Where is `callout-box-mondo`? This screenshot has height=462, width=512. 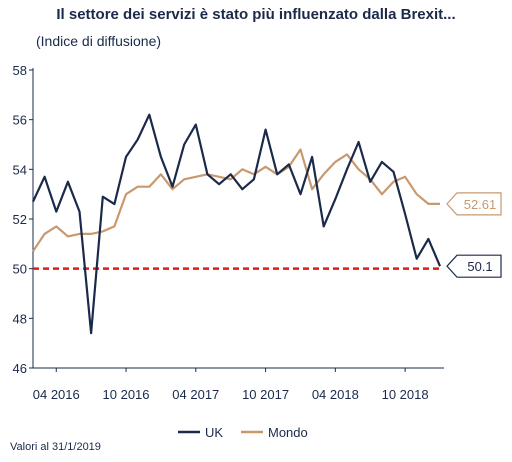 callout-box-mondo is located at coordinates (474, 204).